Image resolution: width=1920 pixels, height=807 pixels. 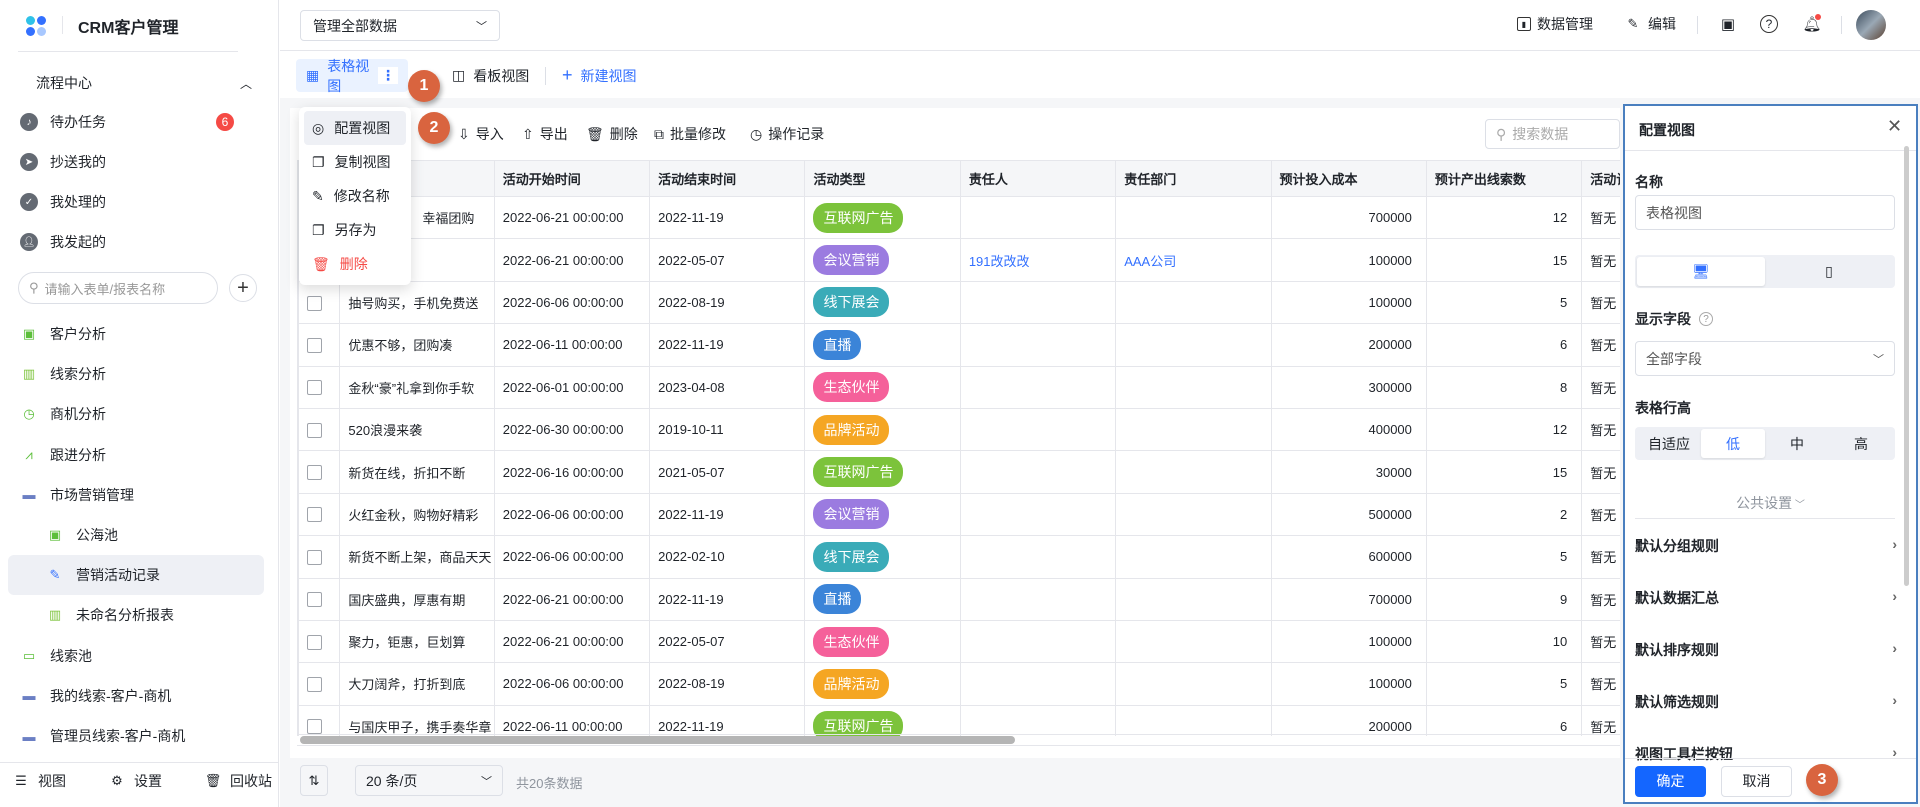 I want to click on notification-bell-icon: 🔔︎, so click(x=1812, y=23).